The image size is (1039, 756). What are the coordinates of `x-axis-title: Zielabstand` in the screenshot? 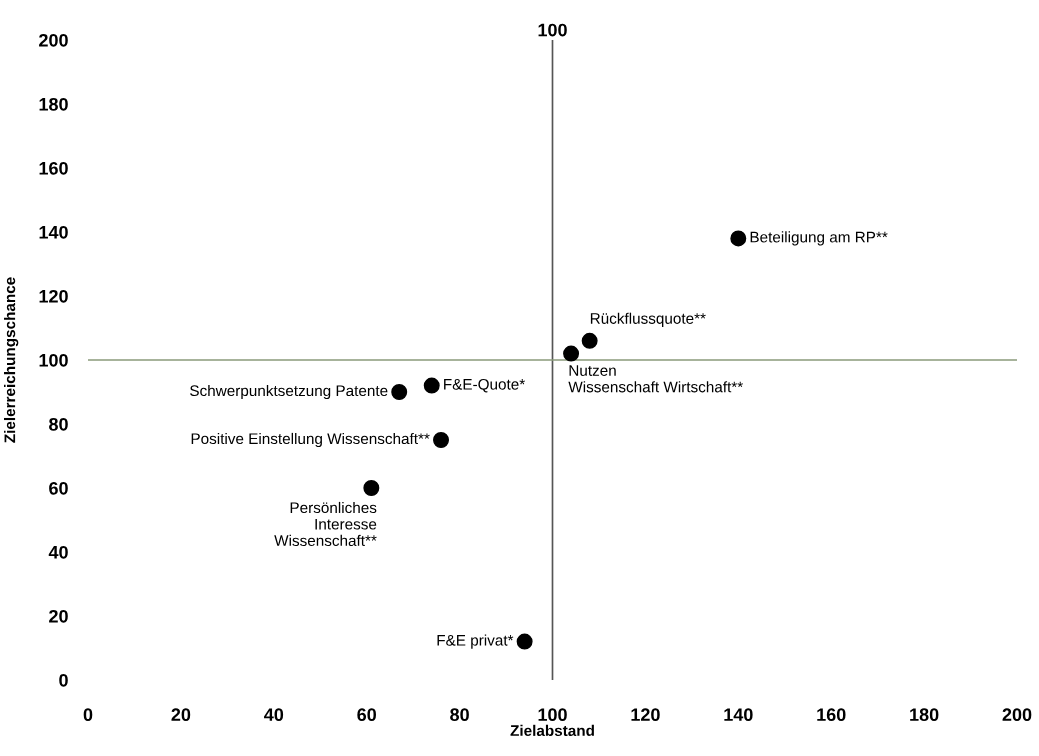 It's located at (552, 730).